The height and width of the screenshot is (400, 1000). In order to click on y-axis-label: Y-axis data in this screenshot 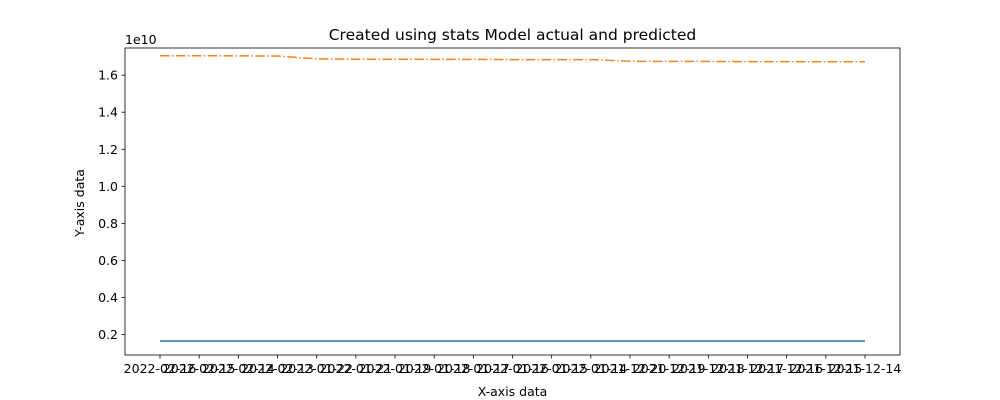, I will do `click(79, 203)`.